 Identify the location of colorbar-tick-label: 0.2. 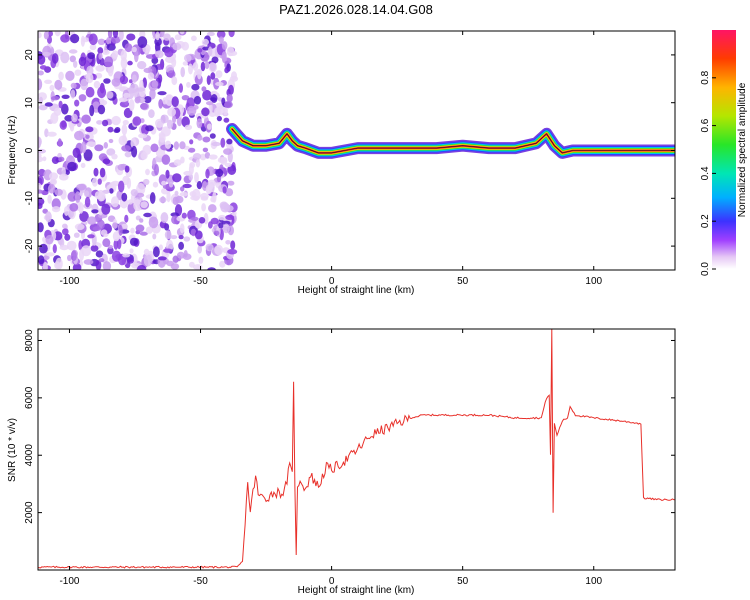
(705, 221).